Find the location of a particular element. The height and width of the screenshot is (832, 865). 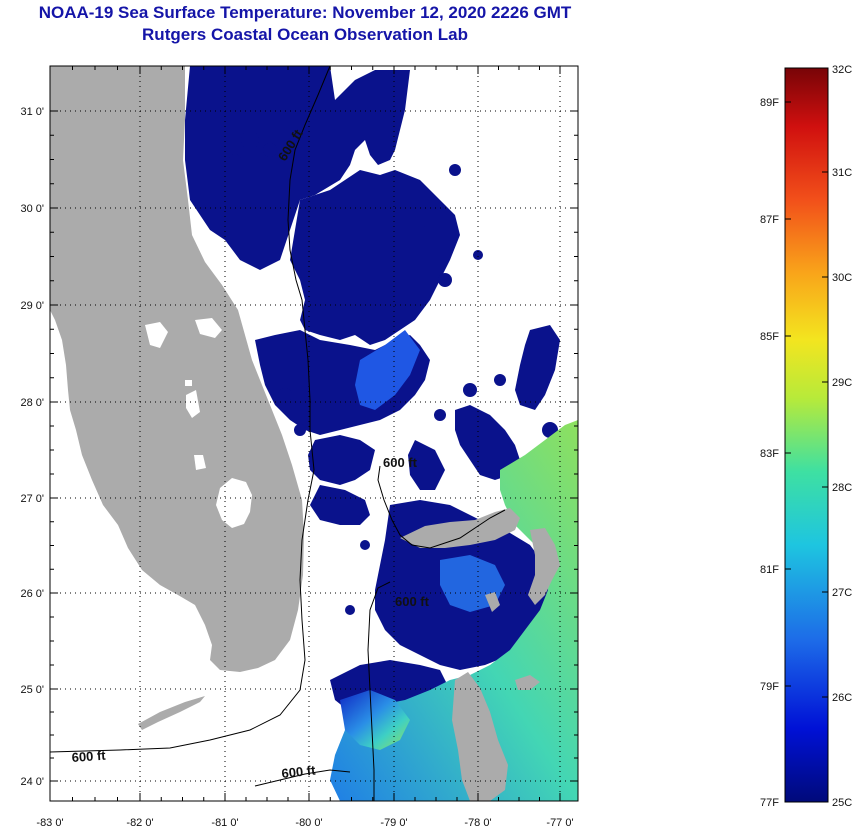

colorbar-fahrenheit-label: 77F is located at coordinates (769, 803).